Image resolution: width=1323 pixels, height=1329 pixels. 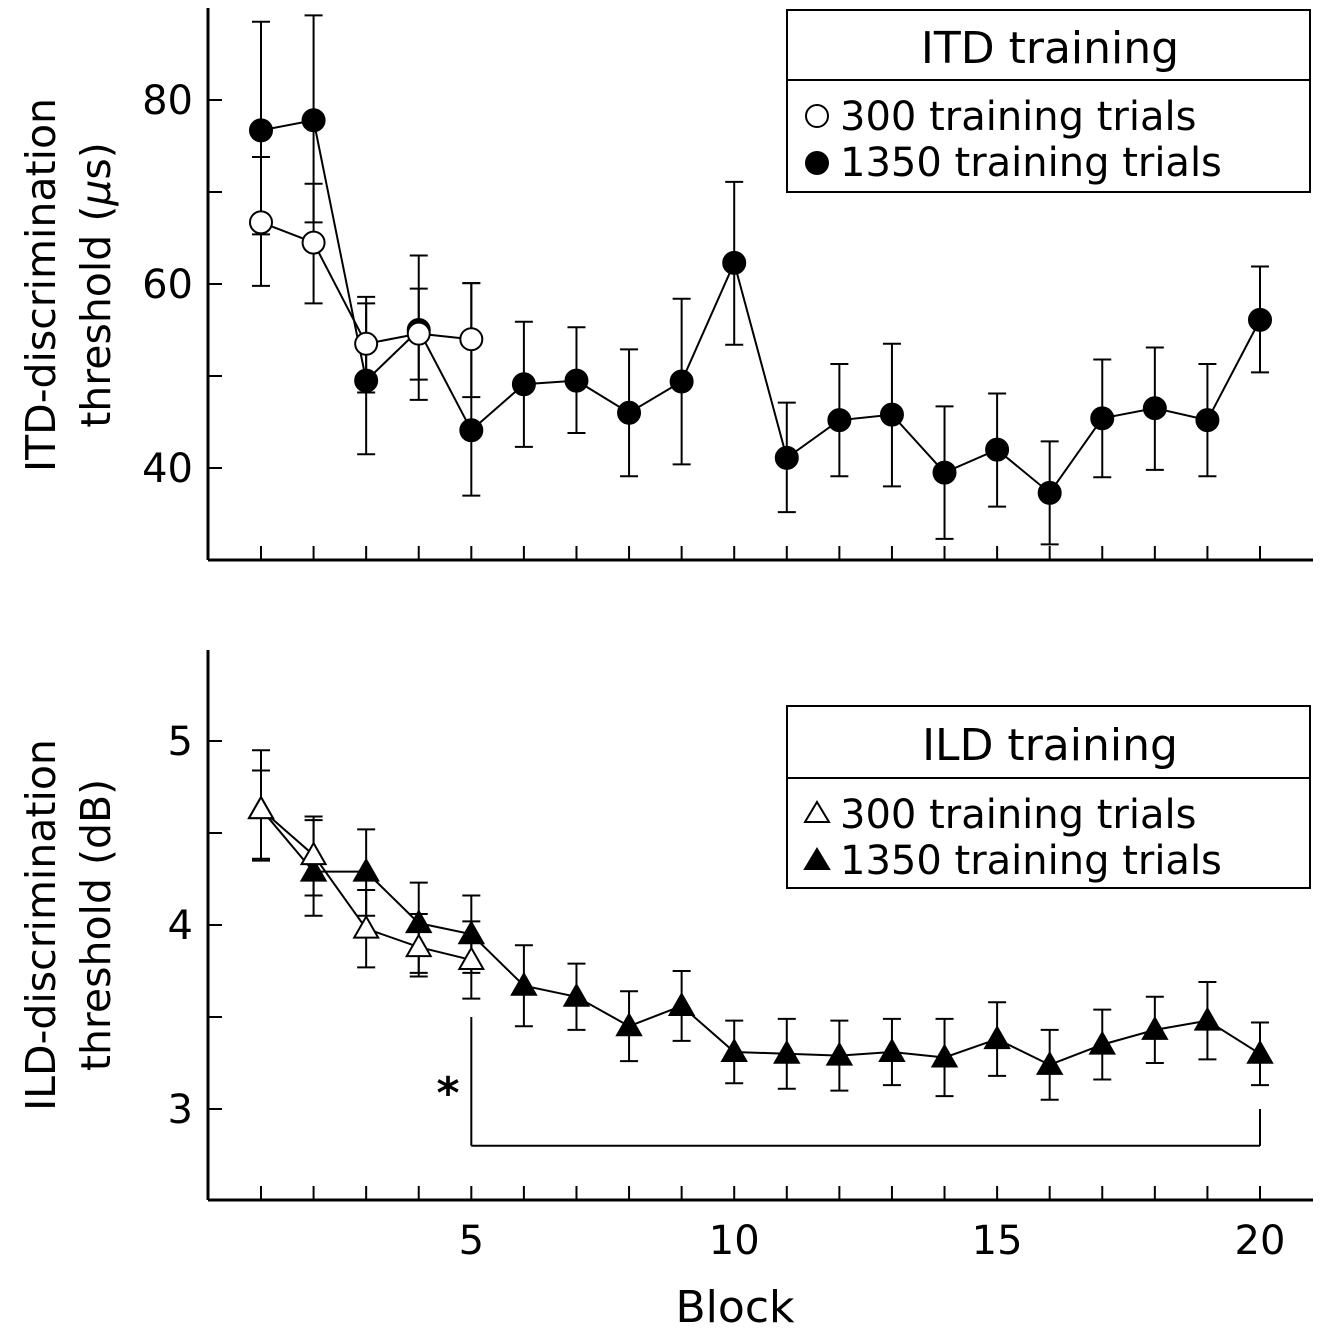 I want to click on ild-ylabel-line2: threshold (dB), so click(x=96, y=925).